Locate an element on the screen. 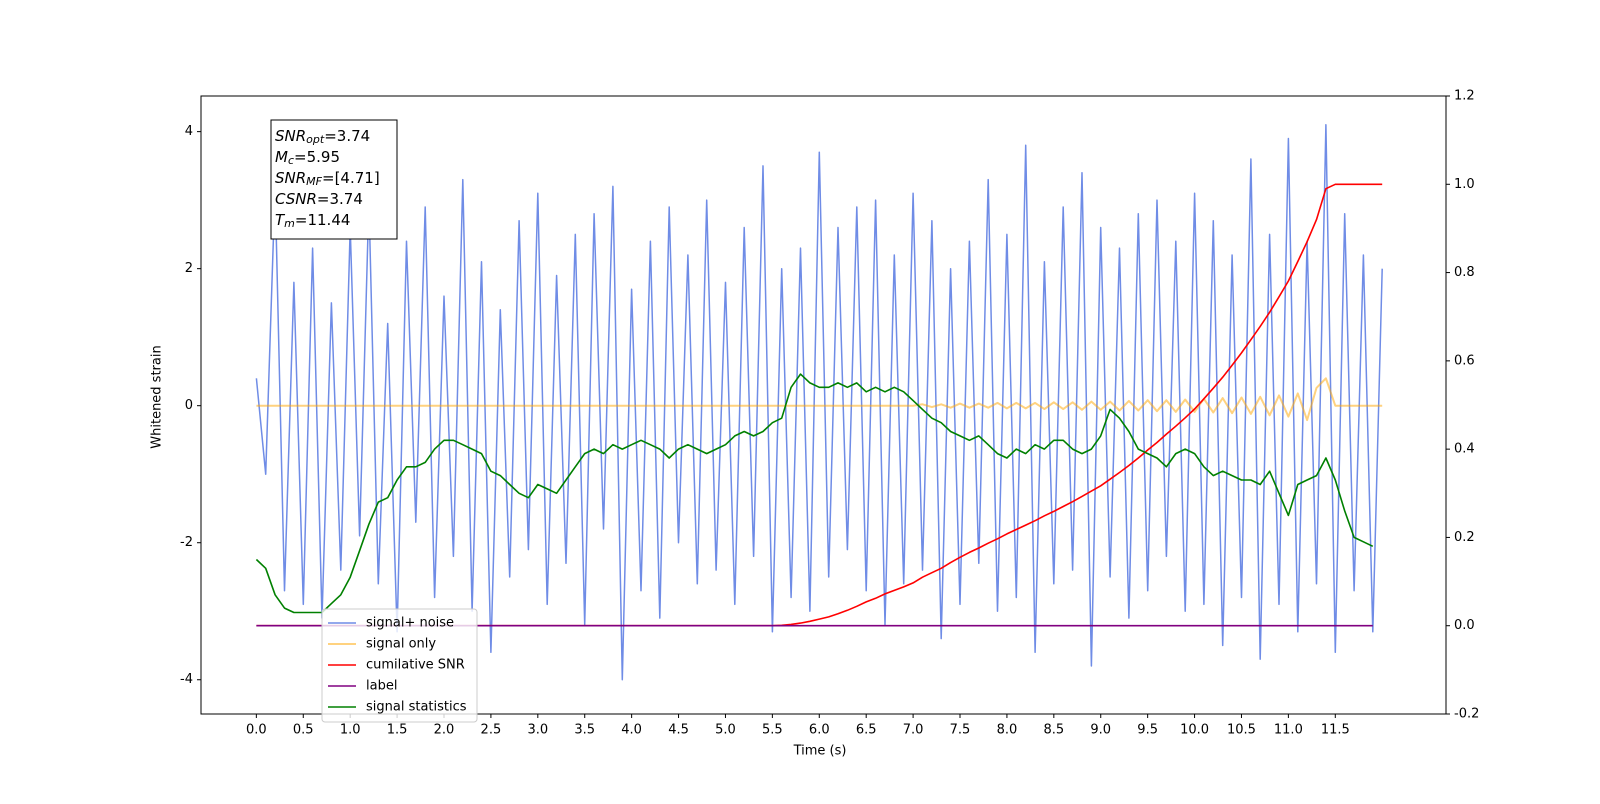  x-tick-label: 3.0 is located at coordinates (537, 730).